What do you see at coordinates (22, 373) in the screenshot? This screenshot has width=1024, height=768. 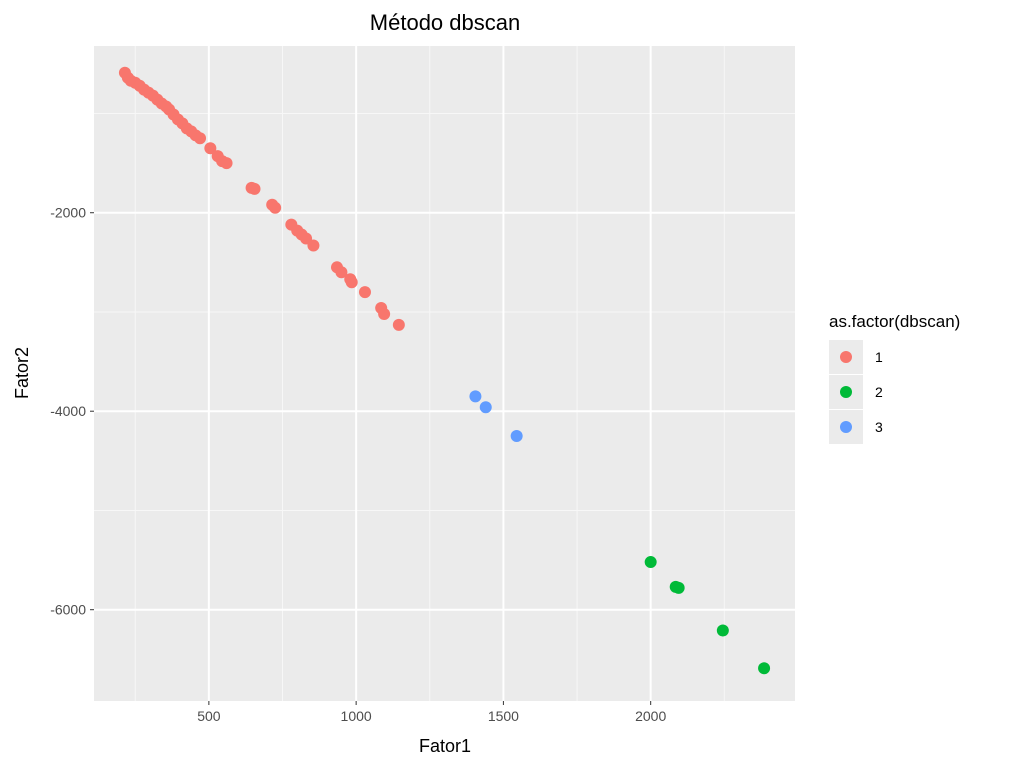 I see `y-axis-title: Fator2` at bounding box center [22, 373].